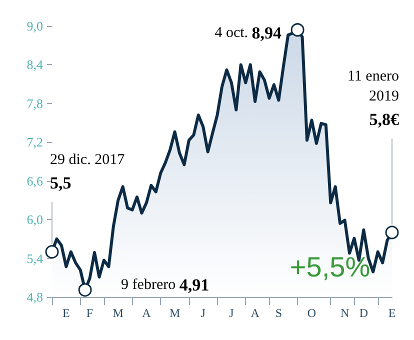 Image resolution: width=414 pixels, height=340 pixels. Describe the element at coordinates (248, 32) in the screenshot. I see `annotation: 4 oct. 8,94` at that location.